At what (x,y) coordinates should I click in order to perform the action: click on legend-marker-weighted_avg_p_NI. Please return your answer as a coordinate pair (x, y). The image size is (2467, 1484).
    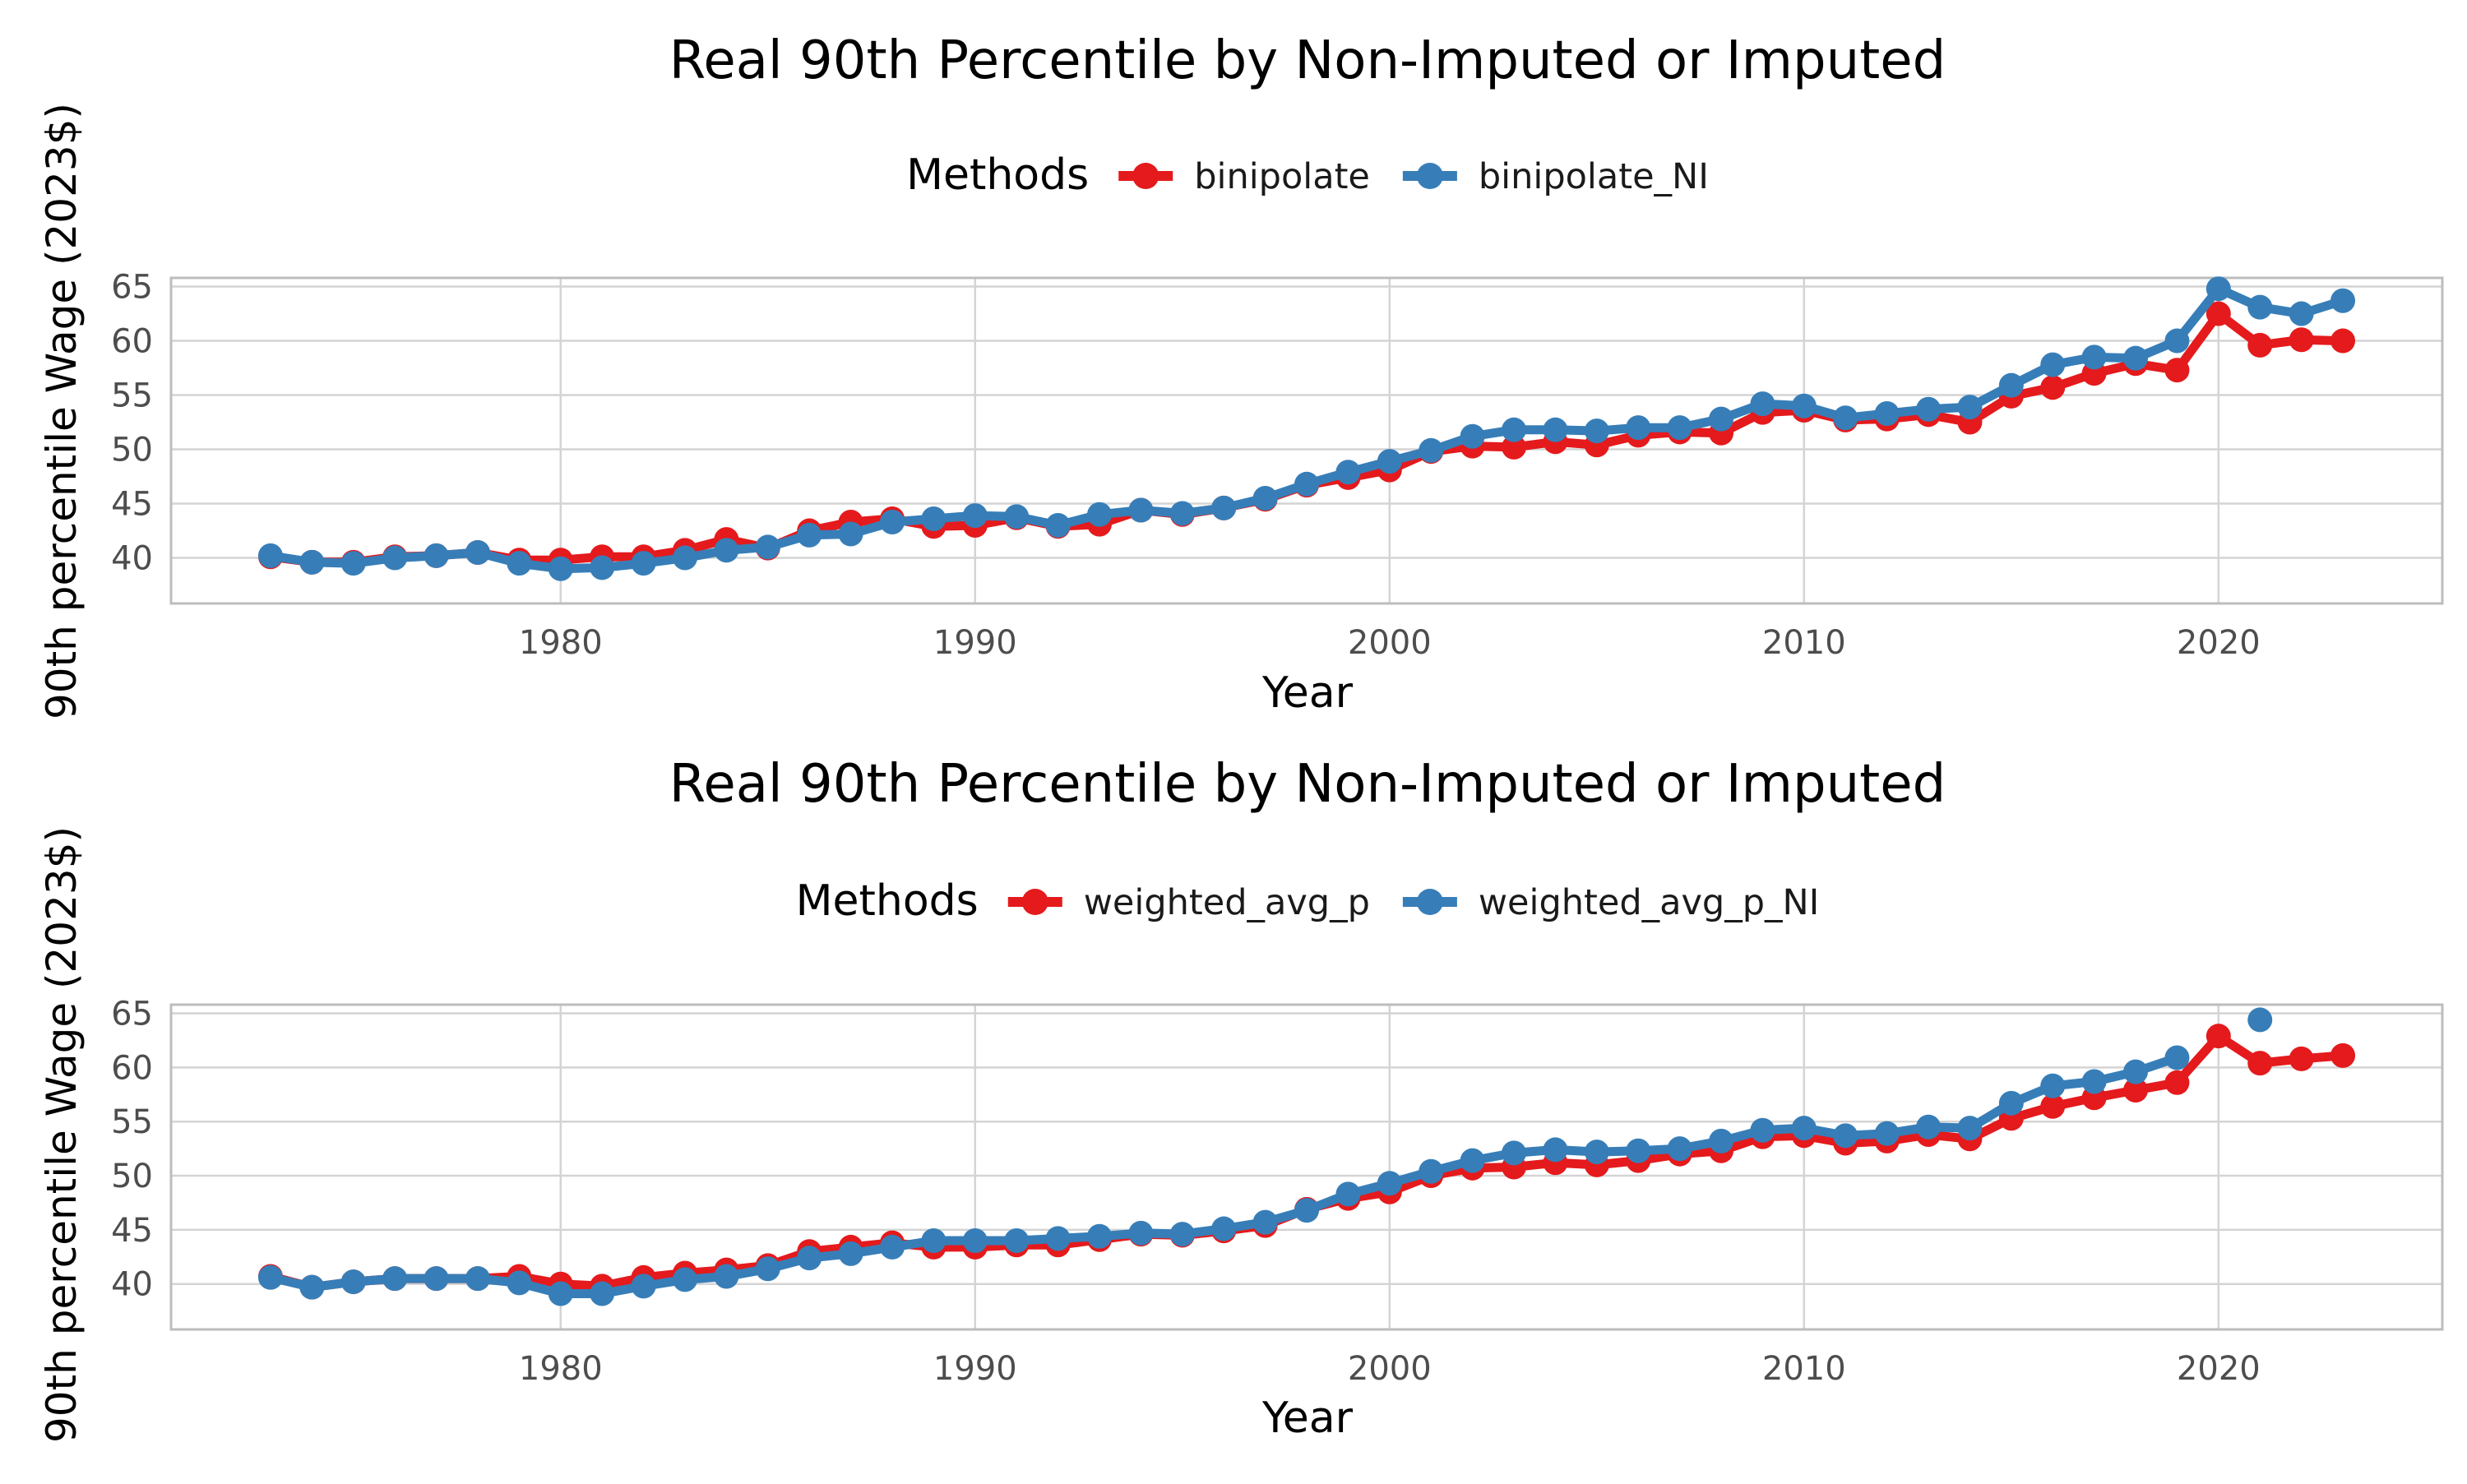
    Looking at the image, I should click on (1429, 902).